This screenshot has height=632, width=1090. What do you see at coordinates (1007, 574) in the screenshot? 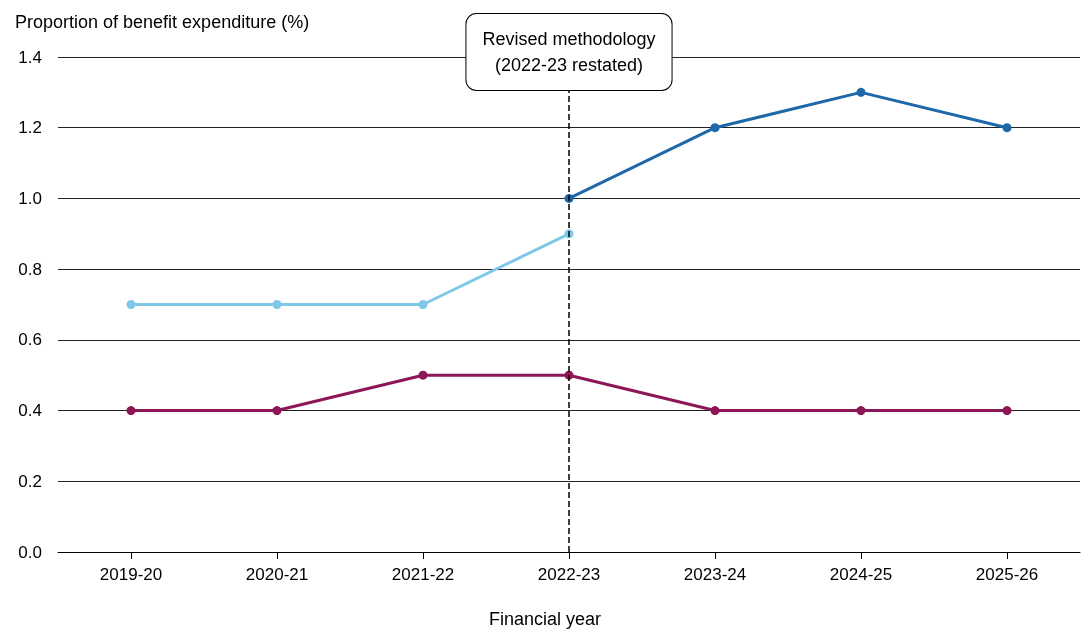
I see `x-tick-label: 2025-26` at bounding box center [1007, 574].